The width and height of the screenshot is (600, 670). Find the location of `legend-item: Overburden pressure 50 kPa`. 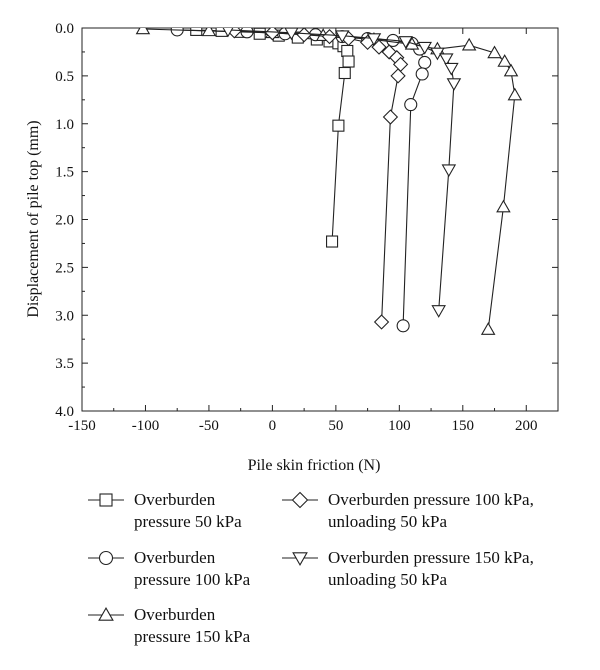

legend-item: Overburden pressure 50 kPa is located at coordinates (165, 510).